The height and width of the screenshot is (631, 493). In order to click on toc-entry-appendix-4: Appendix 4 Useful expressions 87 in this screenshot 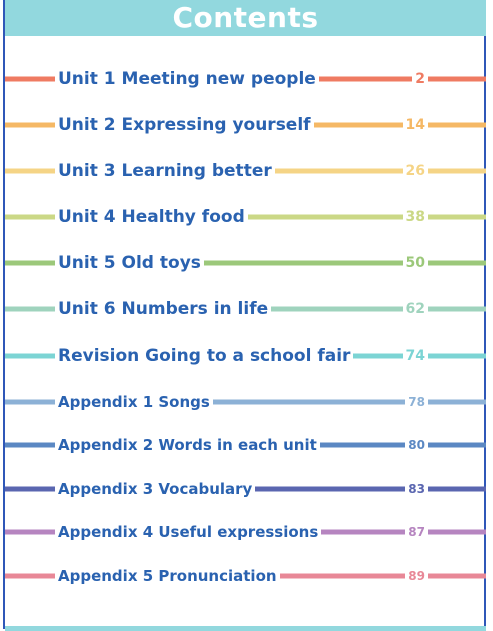, I will do `click(246, 532)`.